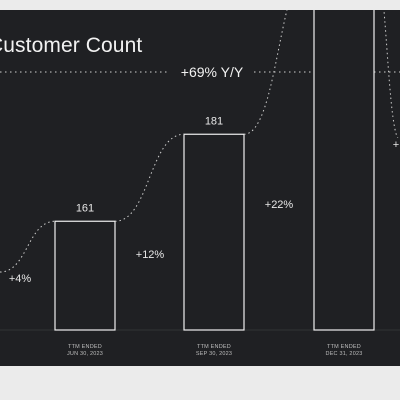 The width and height of the screenshot is (400, 400). I want to click on x-tick-label-2-line-2: SEP 30, 2023, so click(214, 354).